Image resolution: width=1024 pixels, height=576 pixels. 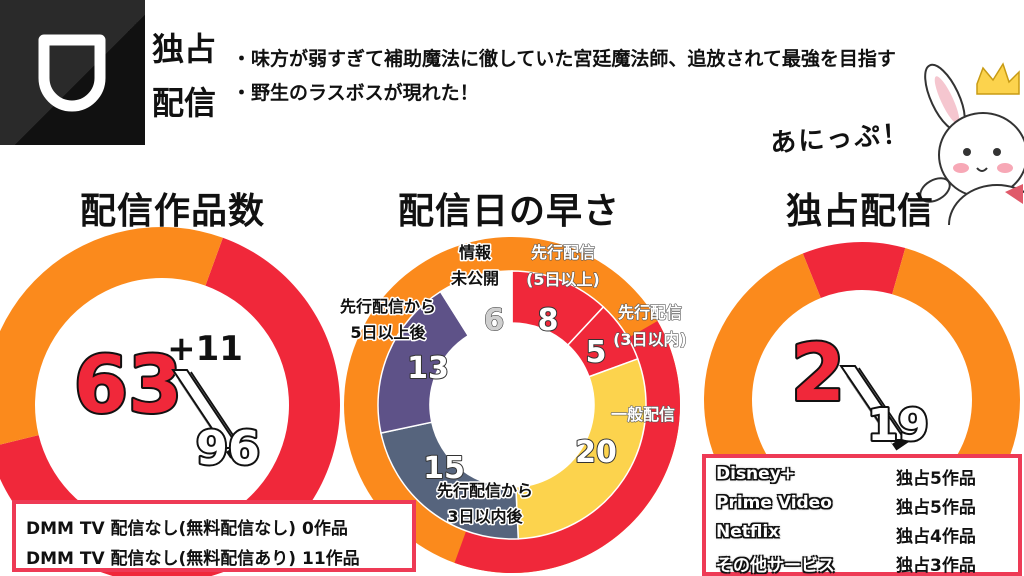 I want to click on count-legend-line-1: DMM TV 配信なし(無料配信なし) 0作品, so click(x=187, y=529).